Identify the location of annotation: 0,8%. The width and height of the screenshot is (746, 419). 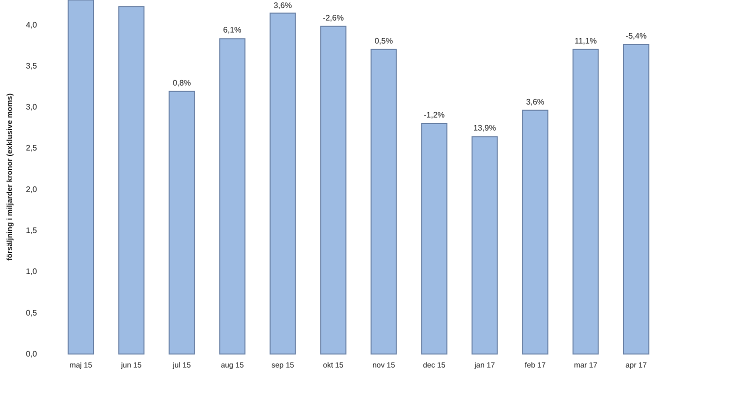
(181, 83).